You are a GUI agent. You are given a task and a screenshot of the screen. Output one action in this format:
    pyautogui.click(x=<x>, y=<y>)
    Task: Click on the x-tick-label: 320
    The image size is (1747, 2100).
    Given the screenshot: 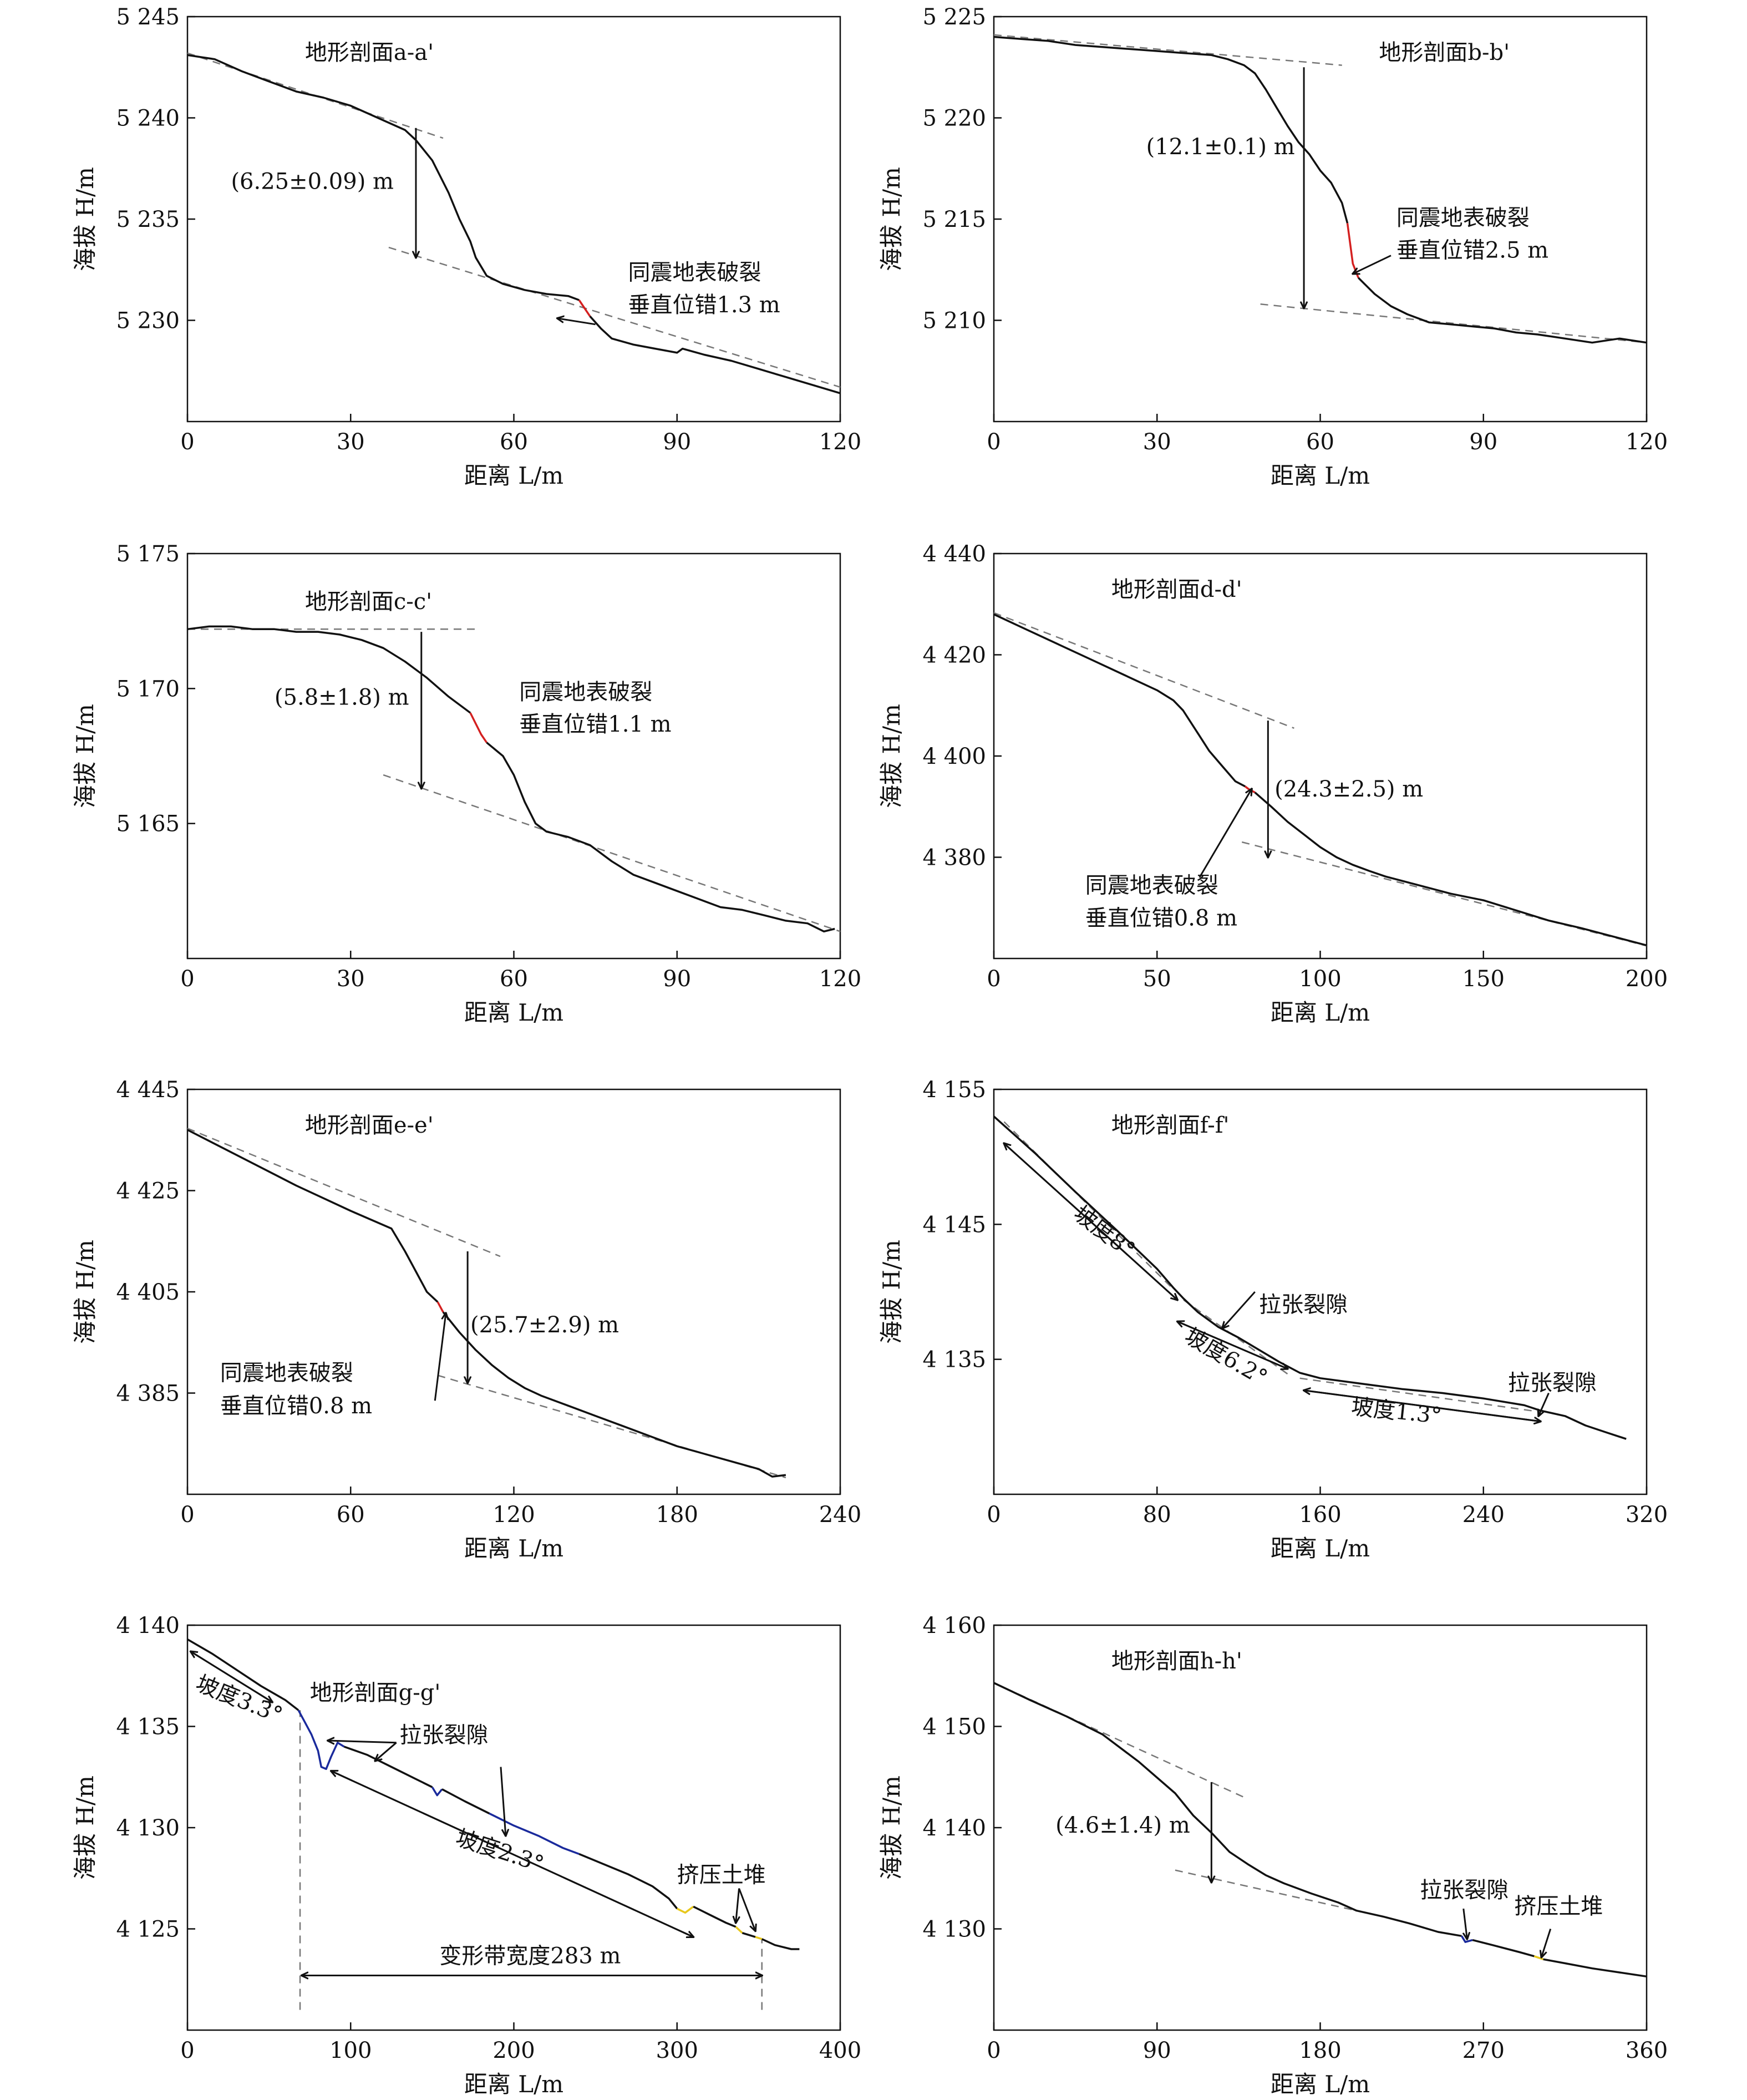 What is the action you would take?
    pyautogui.click(x=1647, y=1515)
    